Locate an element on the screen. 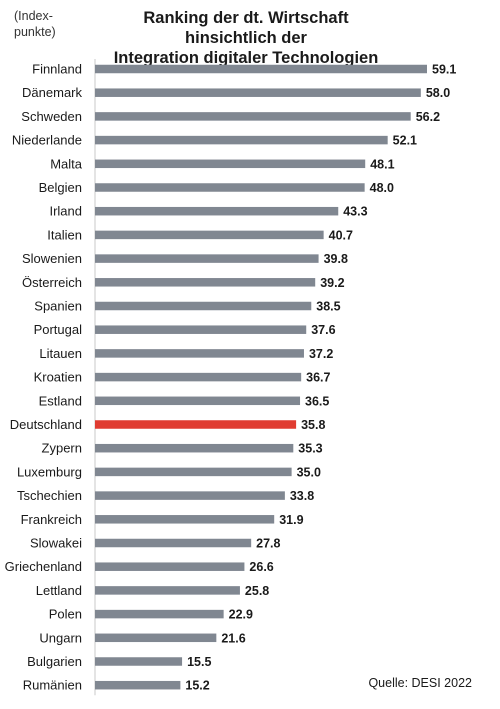 This screenshot has height=709, width=500. value-label: 39.2 is located at coordinates (332, 283).